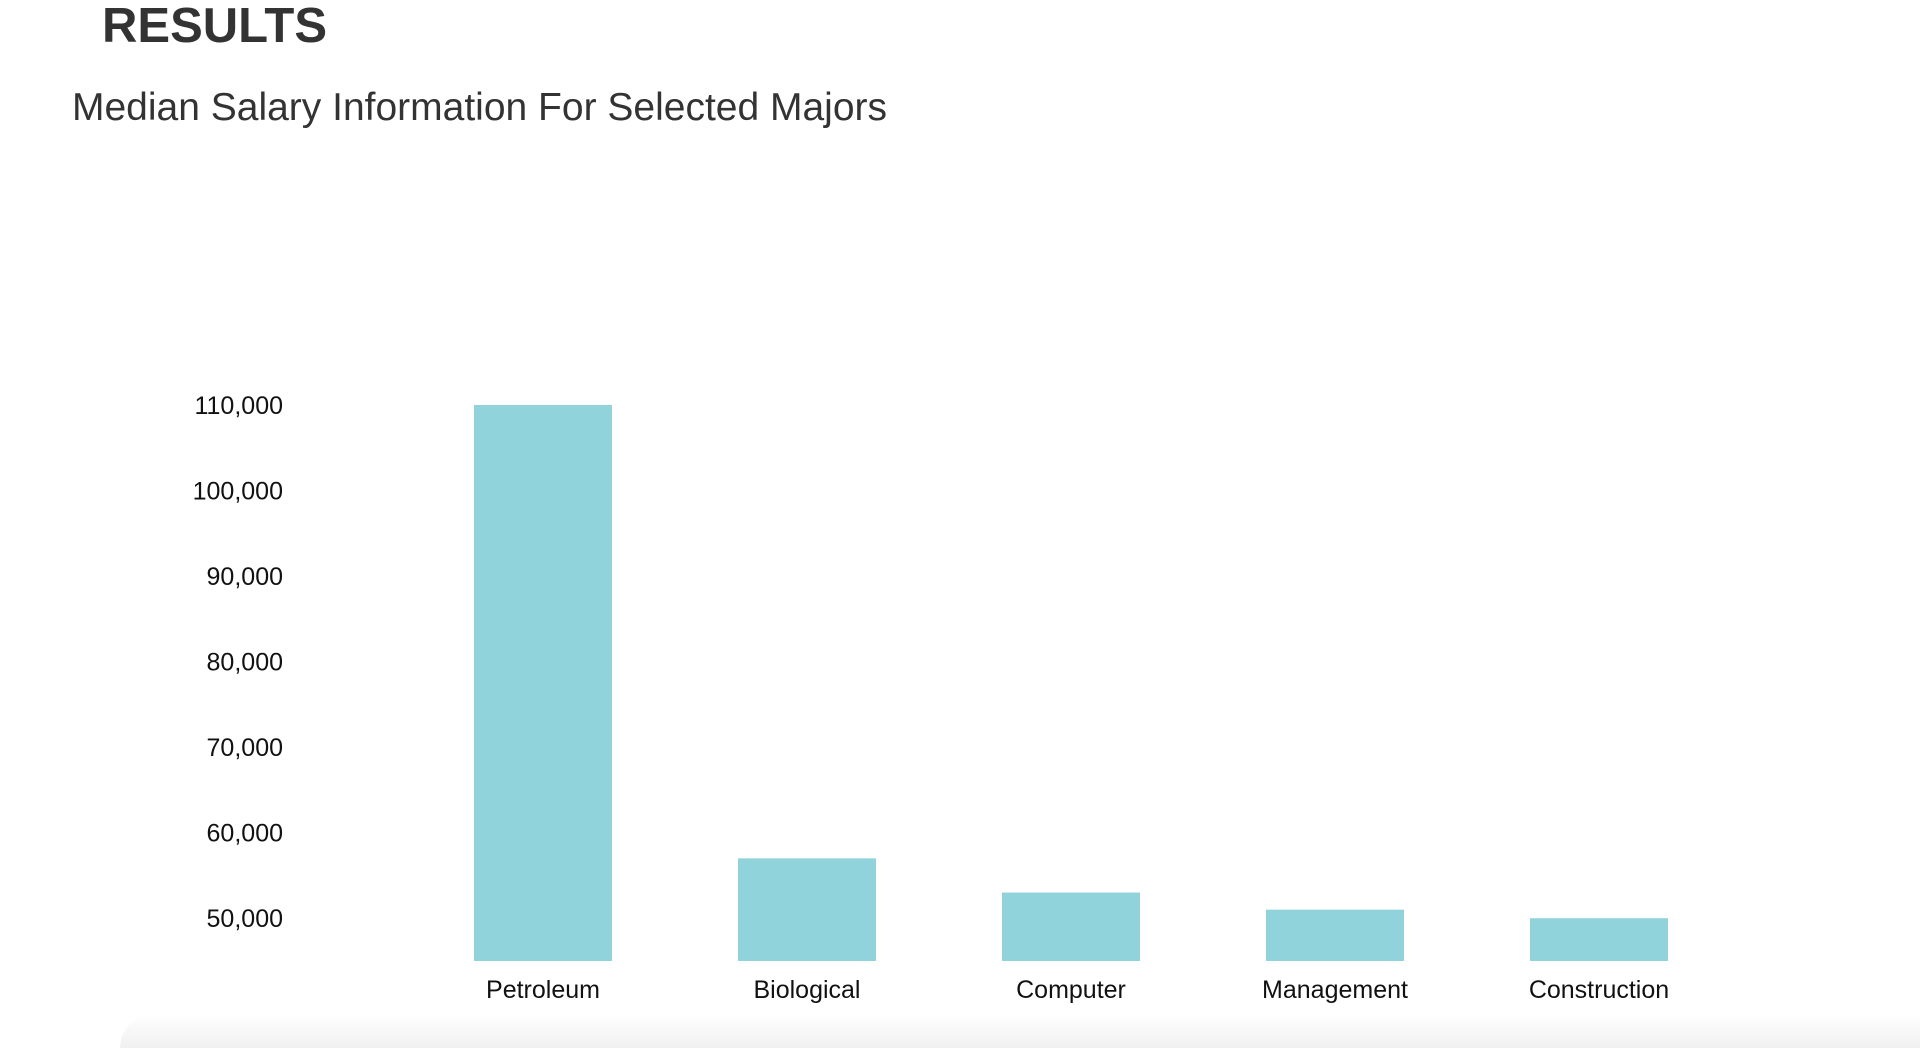 This screenshot has width=1920, height=1048. Describe the element at coordinates (238, 492) in the screenshot. I see `y-tick-label: 100,000` at that location.